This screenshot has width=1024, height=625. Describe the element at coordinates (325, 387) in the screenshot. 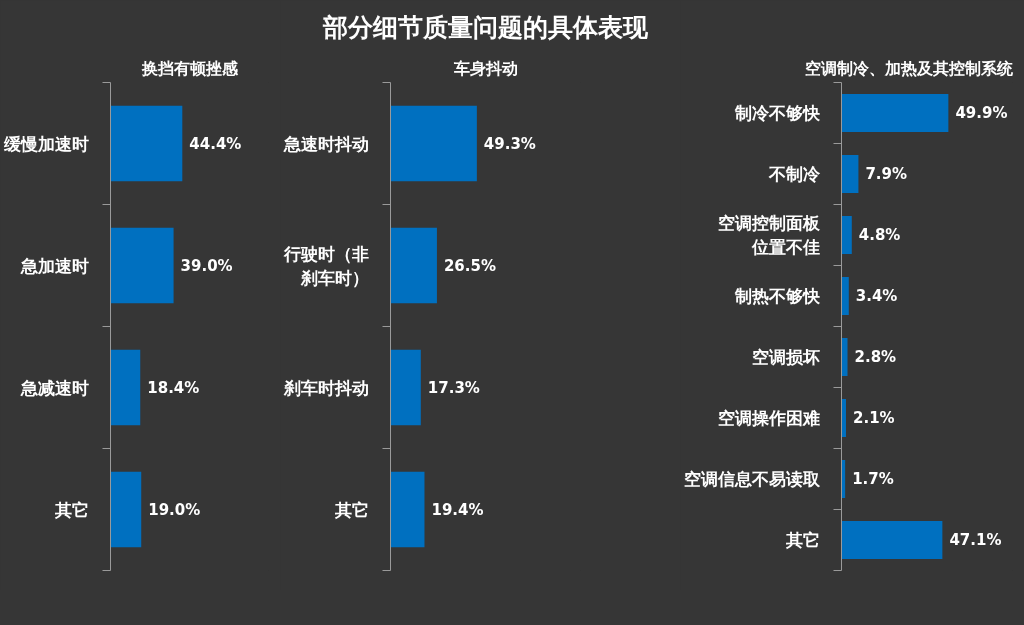

I see `y-tick-label: 刹车时抖动` at that location.